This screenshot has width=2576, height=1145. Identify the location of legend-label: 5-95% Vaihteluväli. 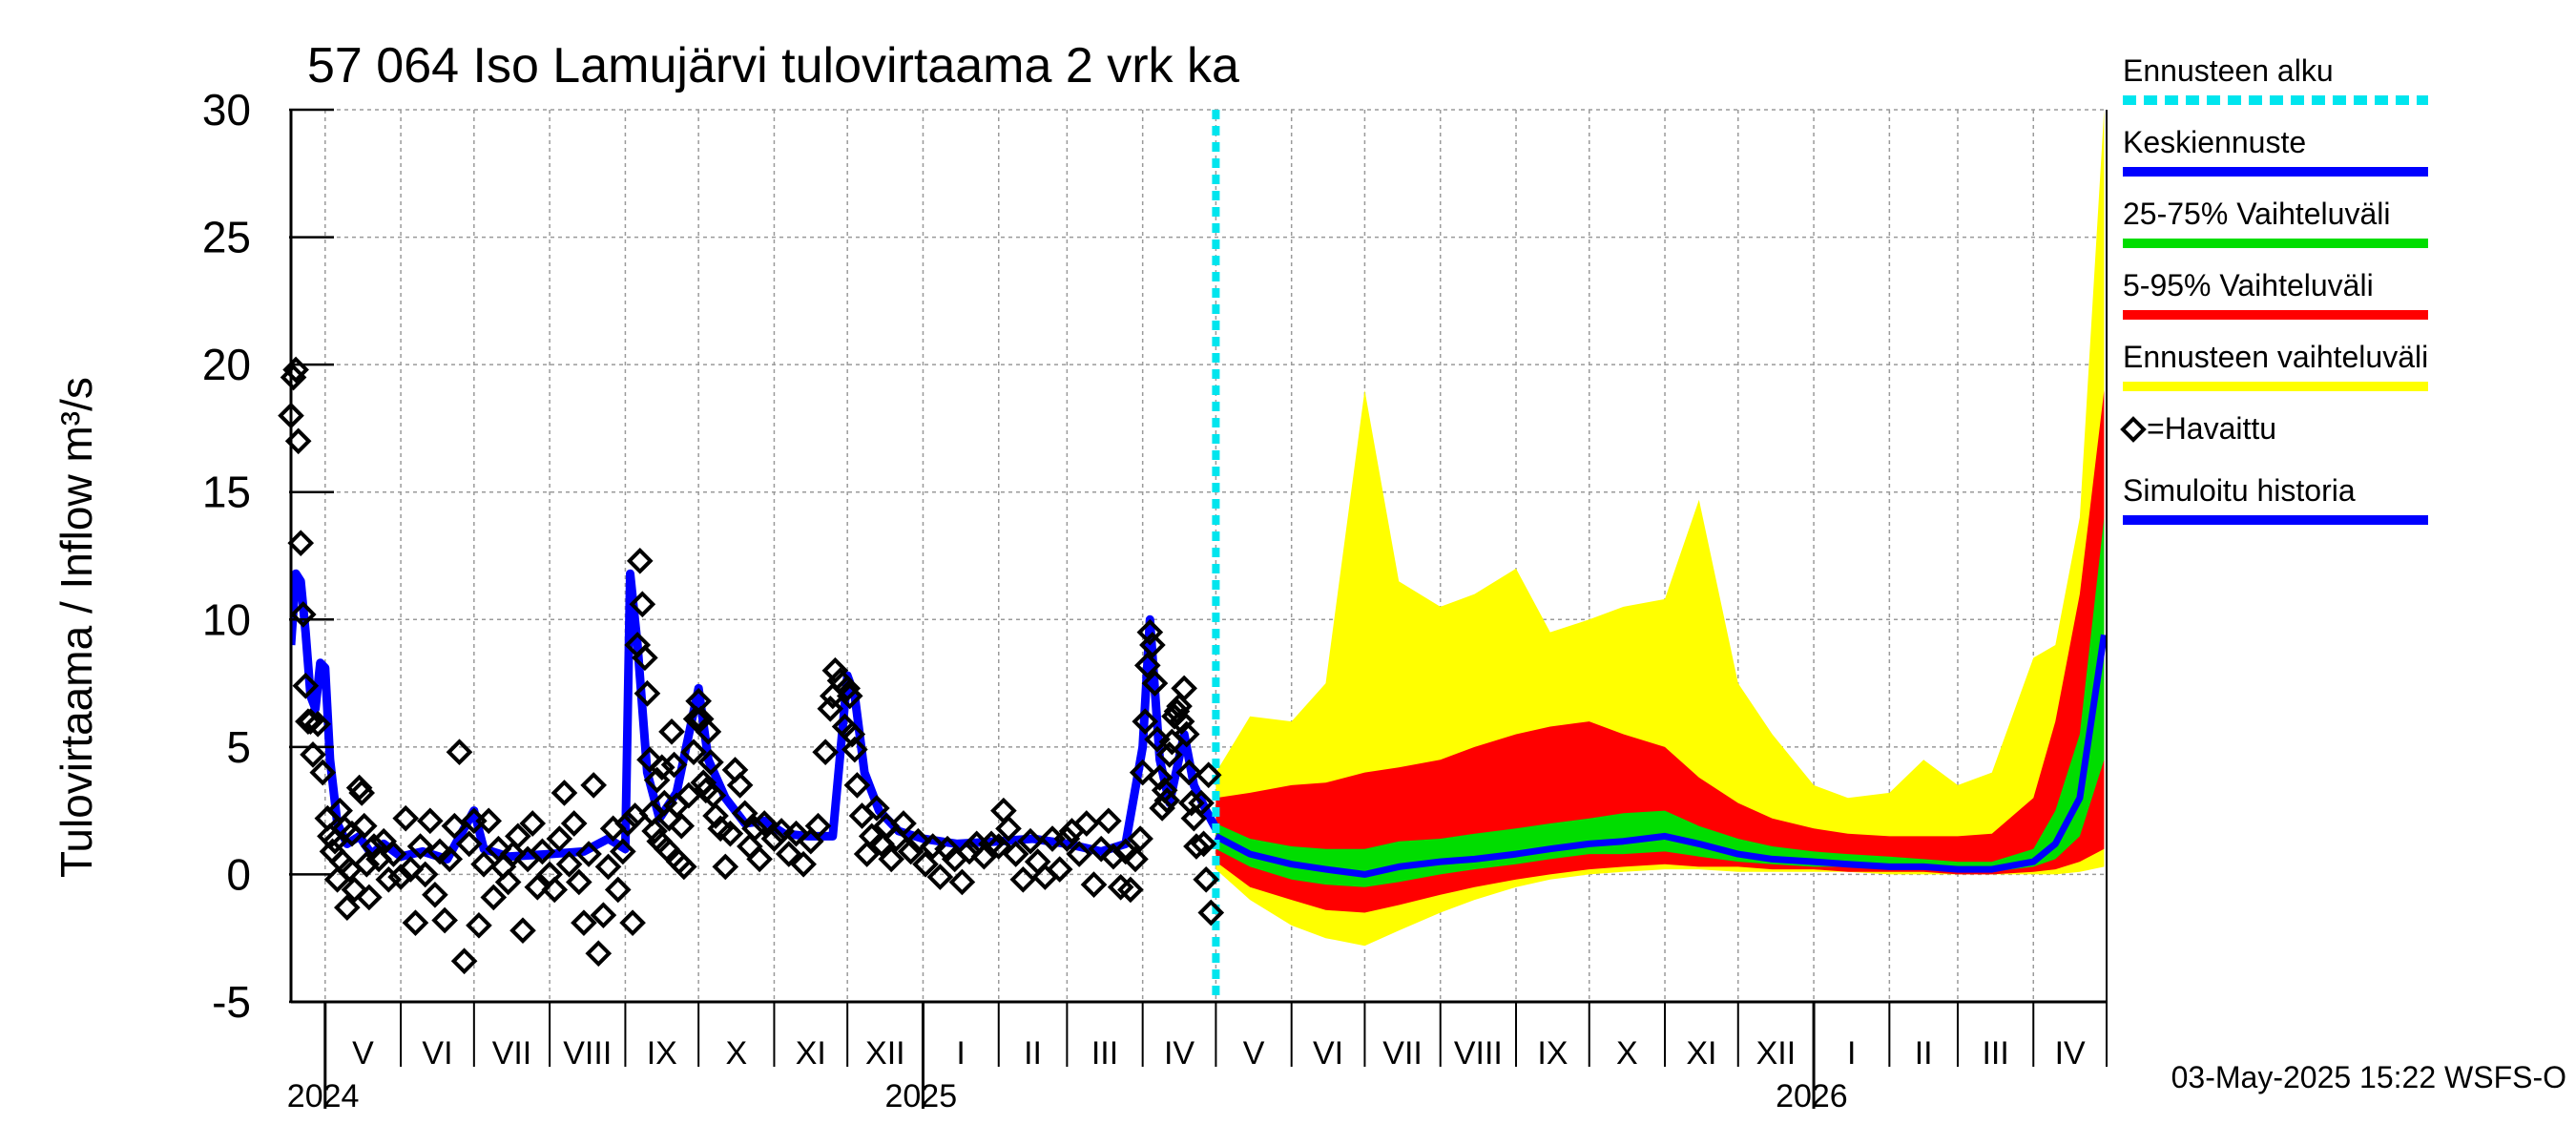
(2248, 285).